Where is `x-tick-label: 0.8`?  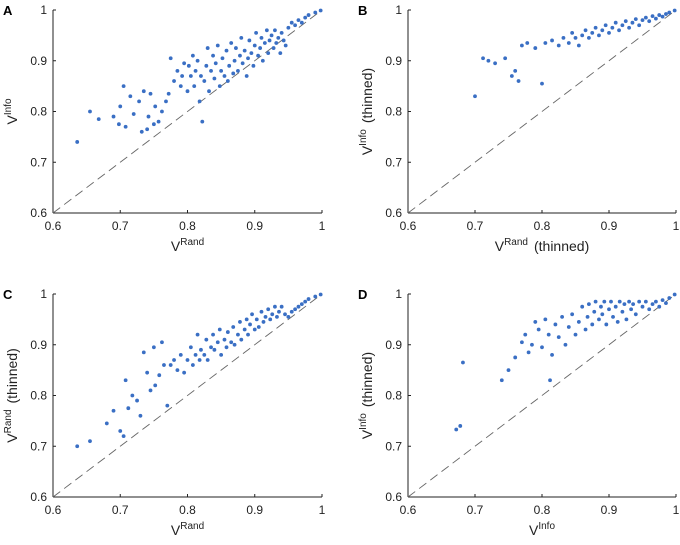
x-tick-label: 0.8 is located at coordinates (187, 510).